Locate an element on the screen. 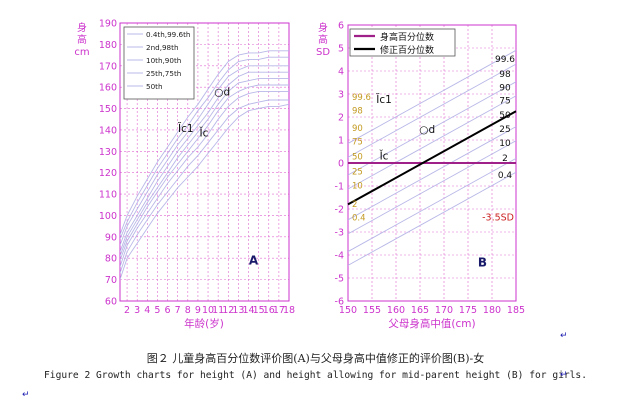 The width and height of the screenshot is (631, 405). y-tick-label: 180 is located at coordinates (108, 45).